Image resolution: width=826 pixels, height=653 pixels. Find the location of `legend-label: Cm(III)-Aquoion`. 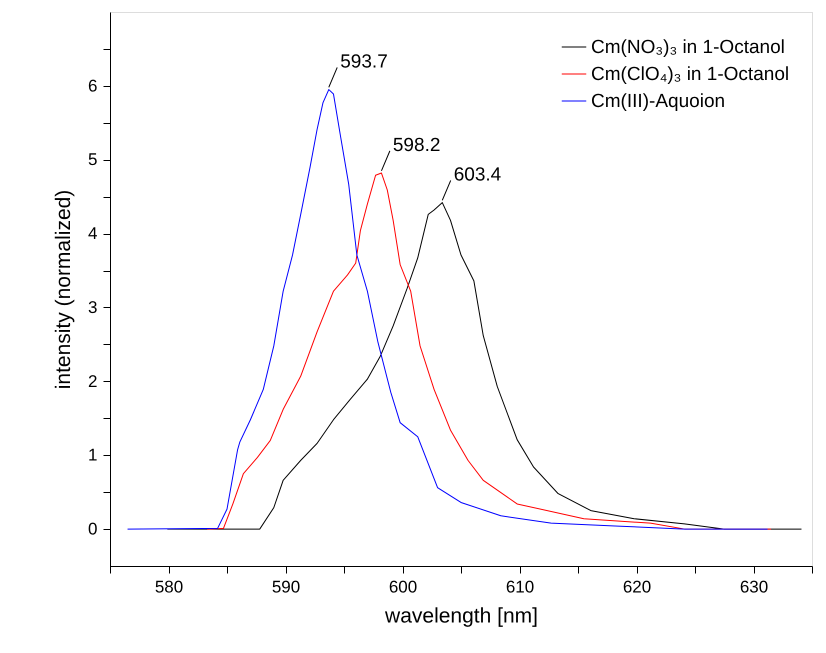

legend-label: Cm(III)-Aquoion is located at coordinates (658, 101).